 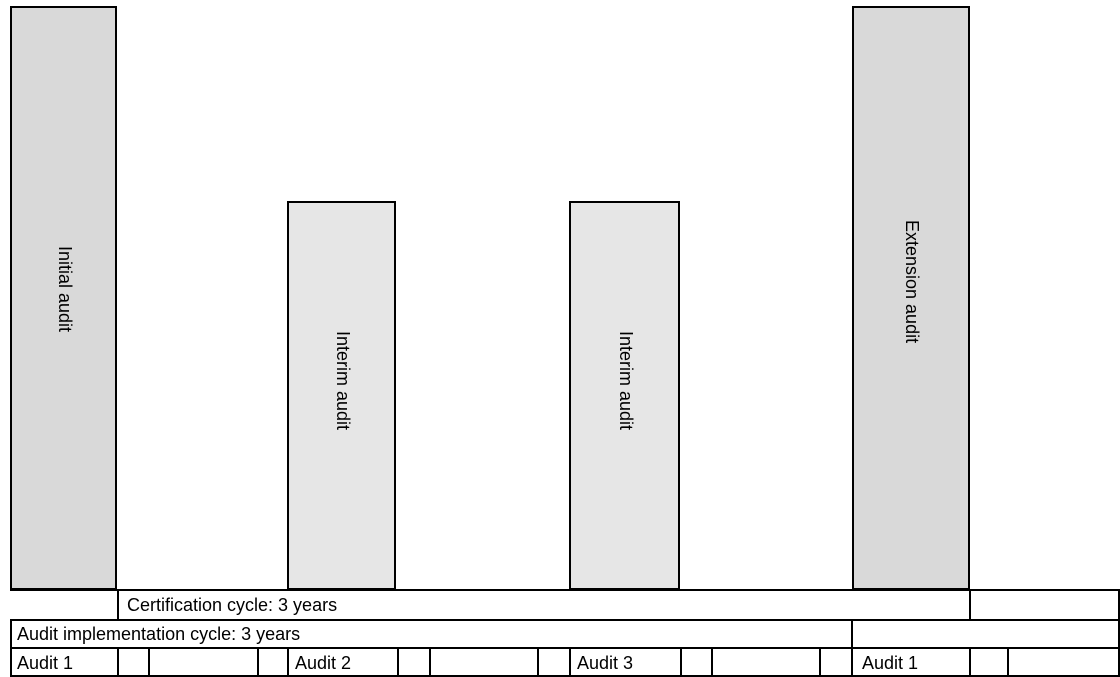 I want to click on audit-implementation-cycle-label: Audit implementation cycle: 3 years, so click(x=159, y=634).